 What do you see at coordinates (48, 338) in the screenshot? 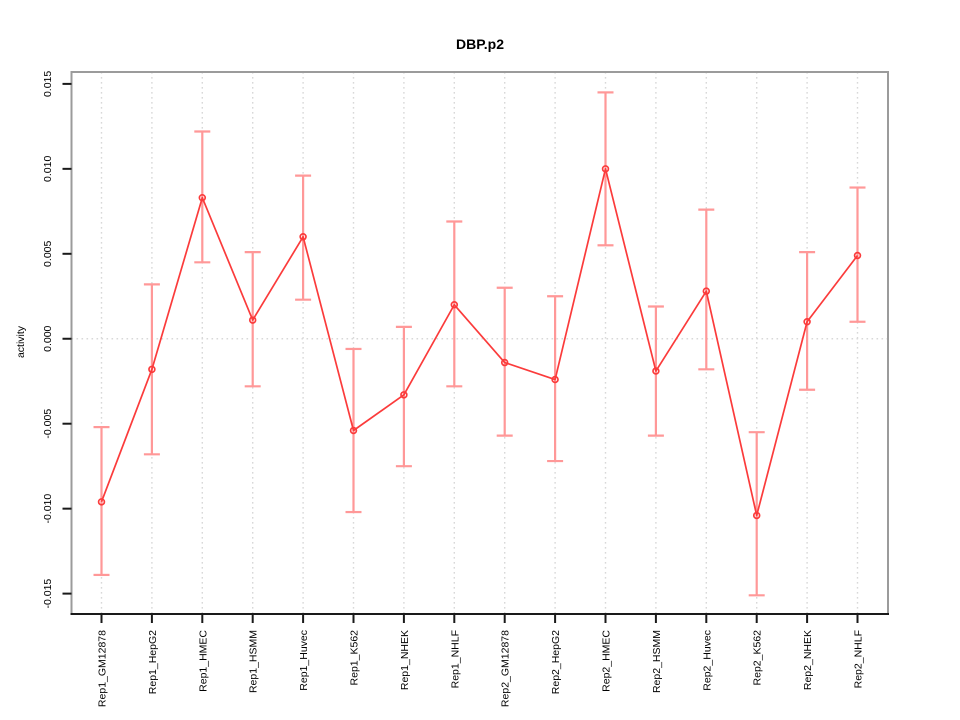
I see `y-tick-label: 0.000` at bounding box center [48, 338].